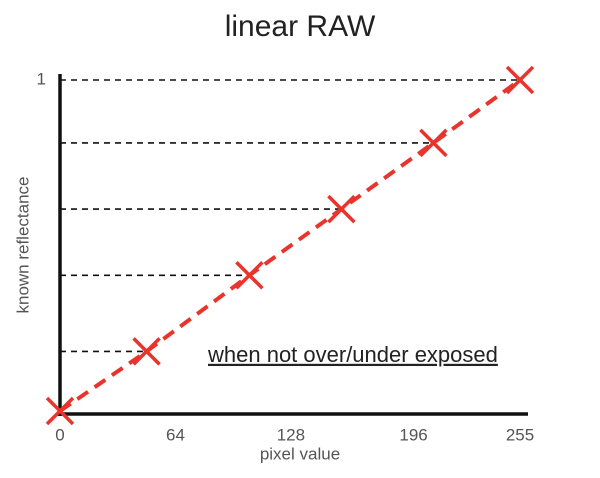 This screenshot has width=600, height=478. Describe the element at coordinates (300, 453) in the screenshot. I see `x-axis-label: pixel value` at that location.